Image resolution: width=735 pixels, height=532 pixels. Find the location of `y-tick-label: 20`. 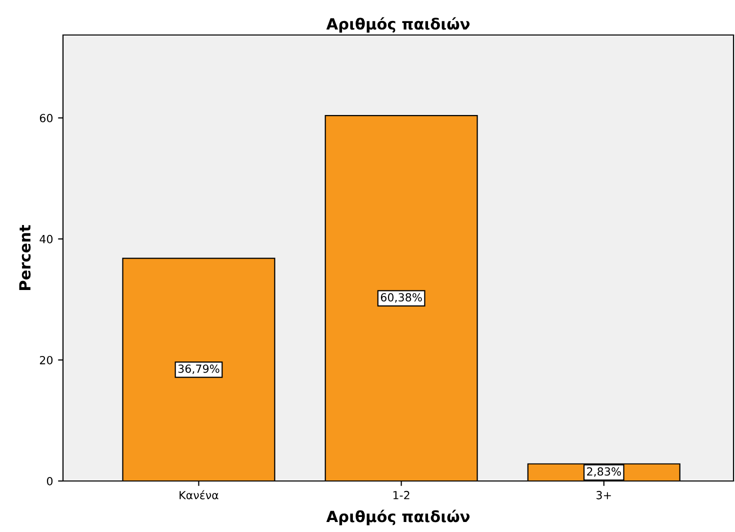

y-tick-label: 20 is located at coordinates (46, 360).